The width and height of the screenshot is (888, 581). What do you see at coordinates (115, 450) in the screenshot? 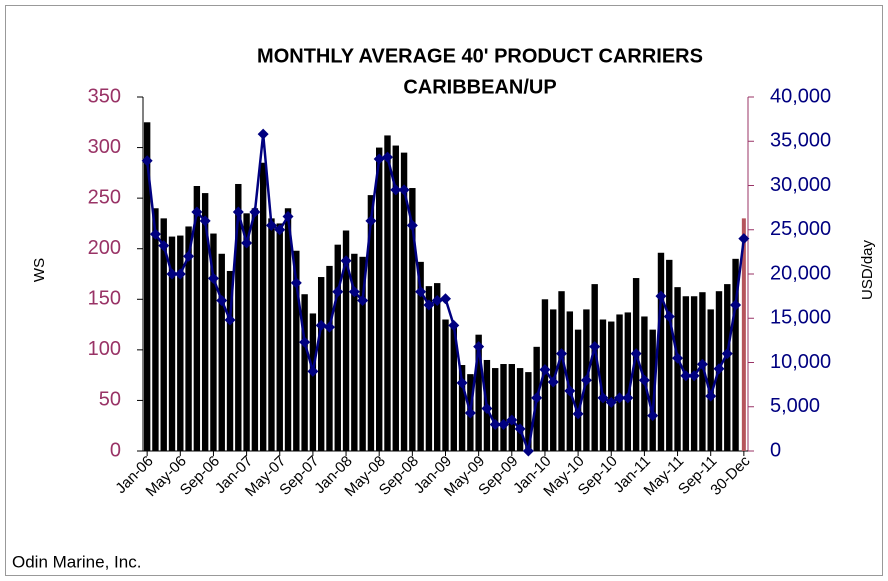
I see `y-tick-label: 0` at bounding box center [115, 450].